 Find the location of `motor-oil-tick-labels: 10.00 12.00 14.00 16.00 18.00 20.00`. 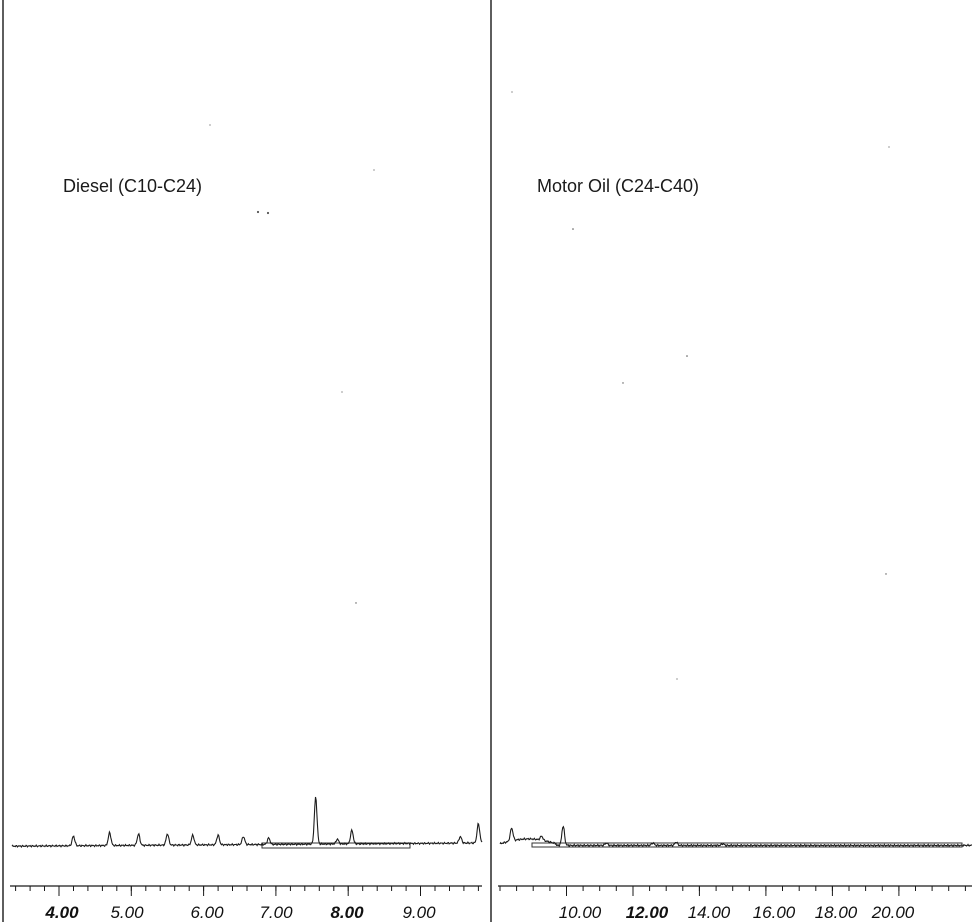

motor-oil-tick-labels: 10.00 12.00 14.00 16.00 18.00 20.00 is located at coordinates (737, 912).